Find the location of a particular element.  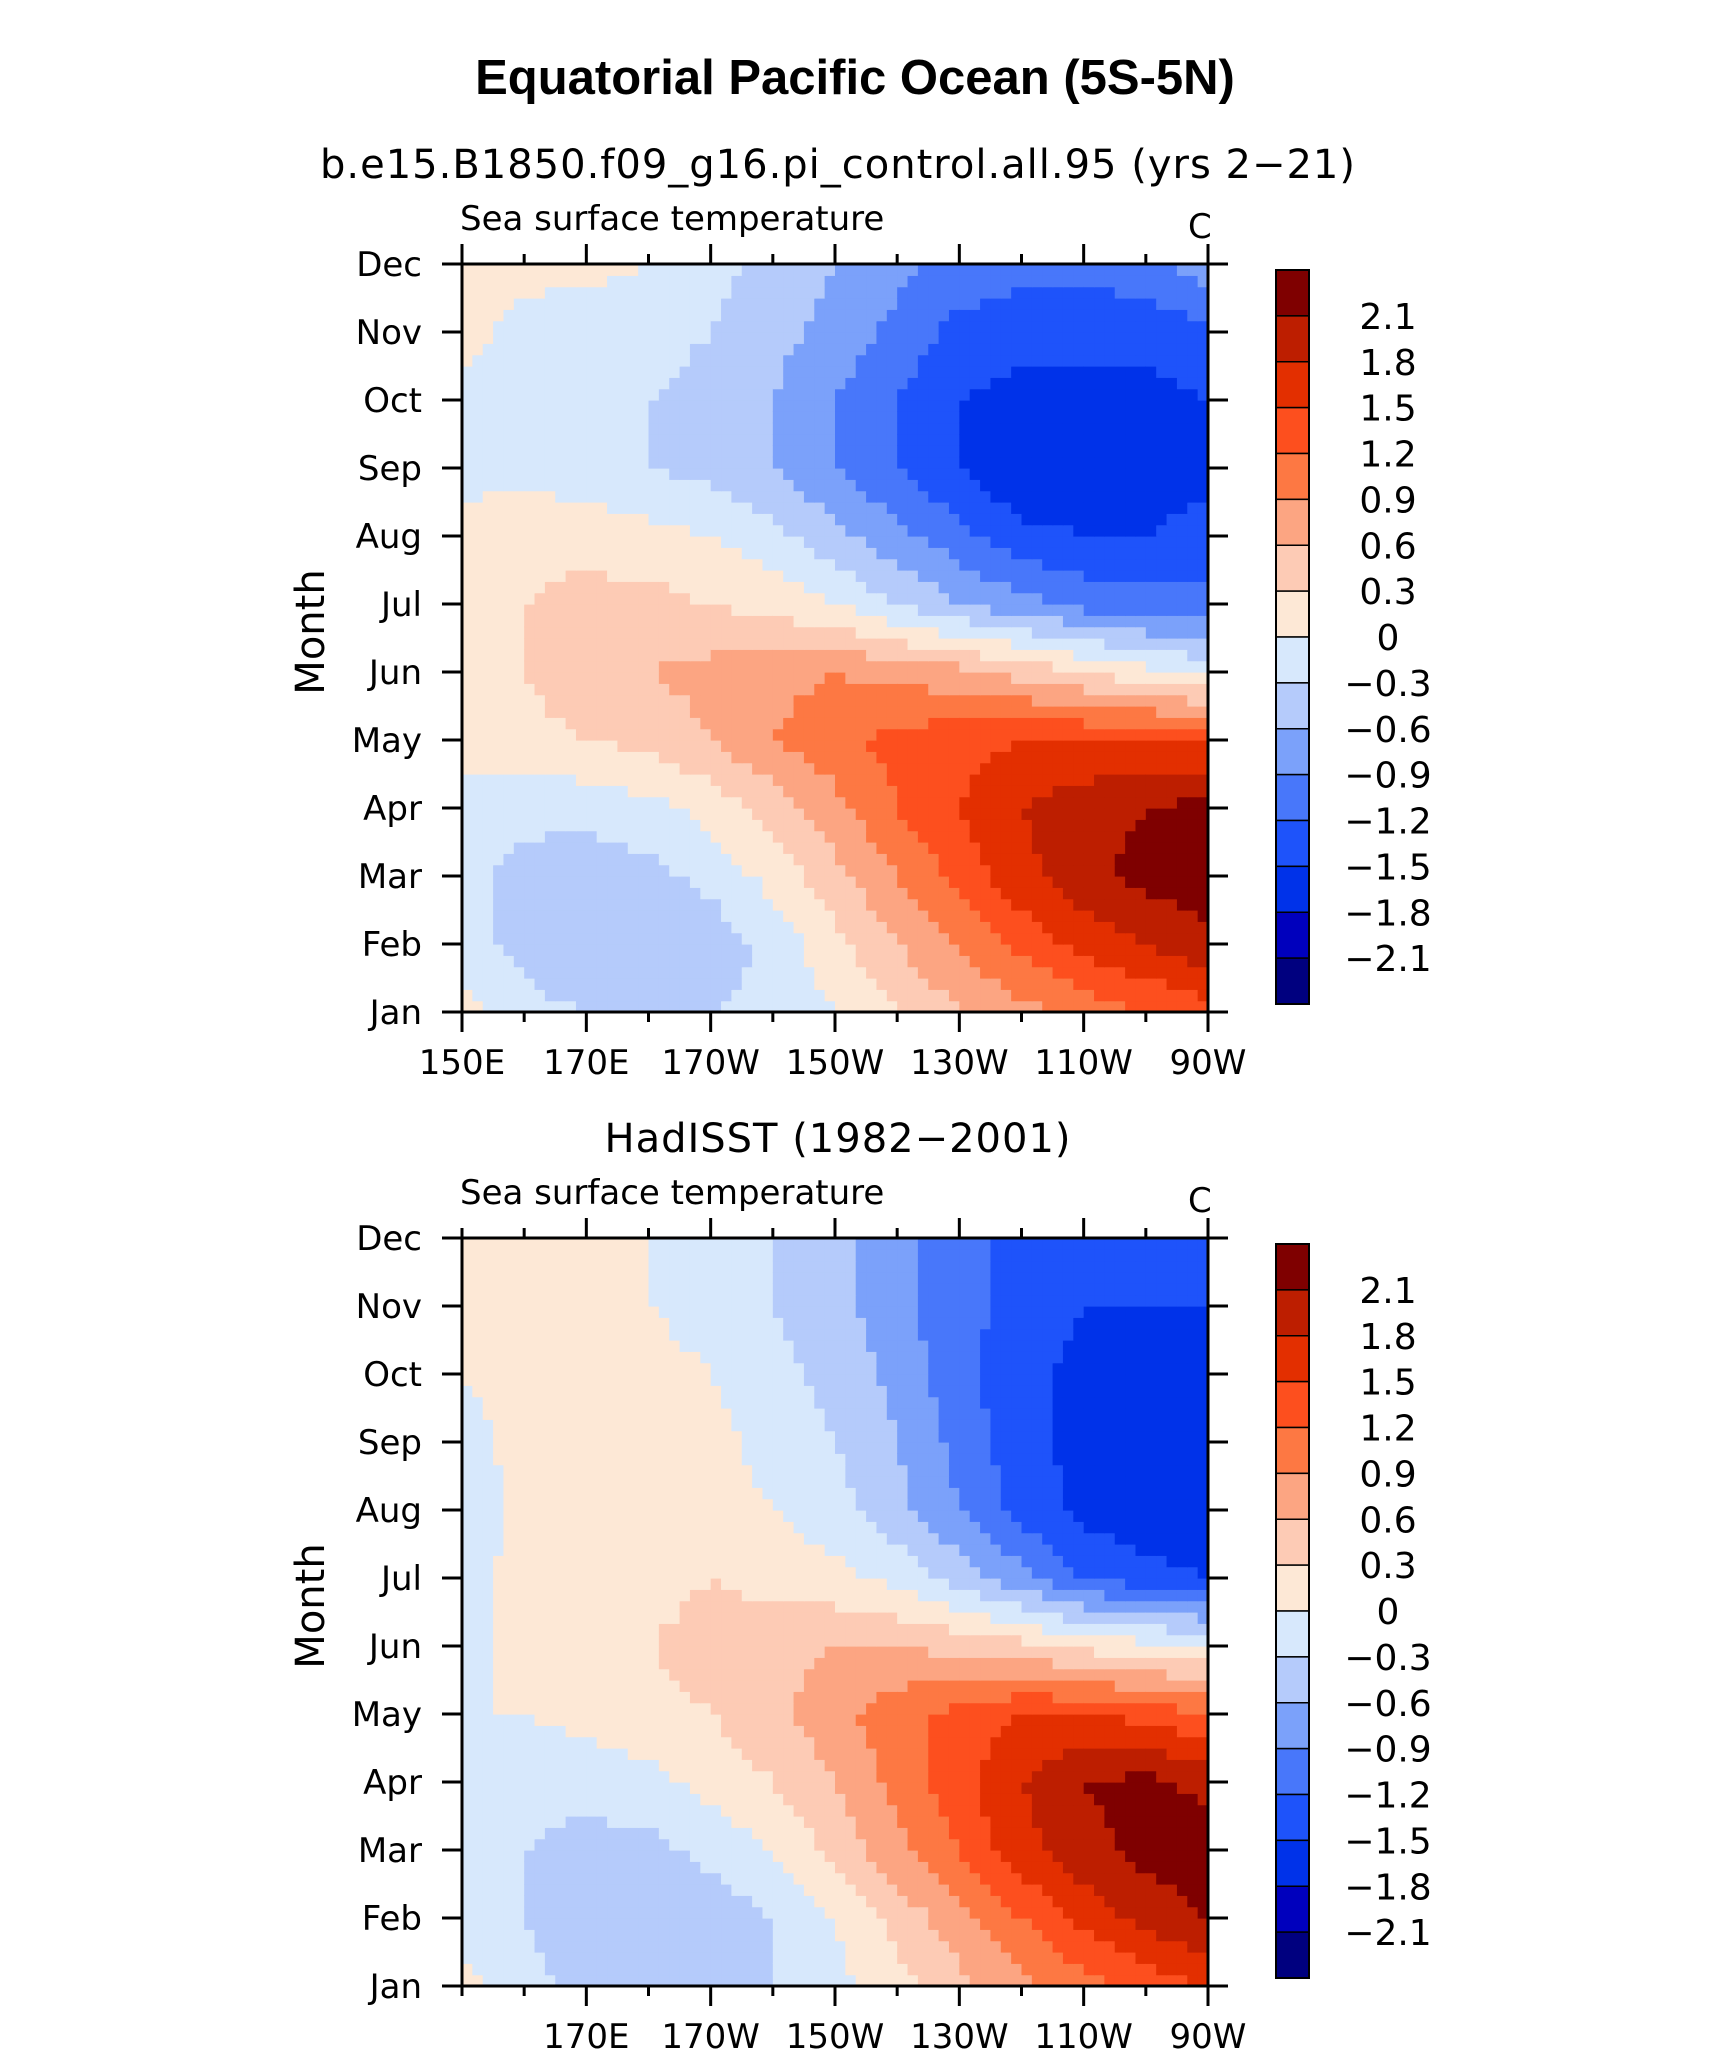

colorbar-swatch is located at coordinates (1292, 385).